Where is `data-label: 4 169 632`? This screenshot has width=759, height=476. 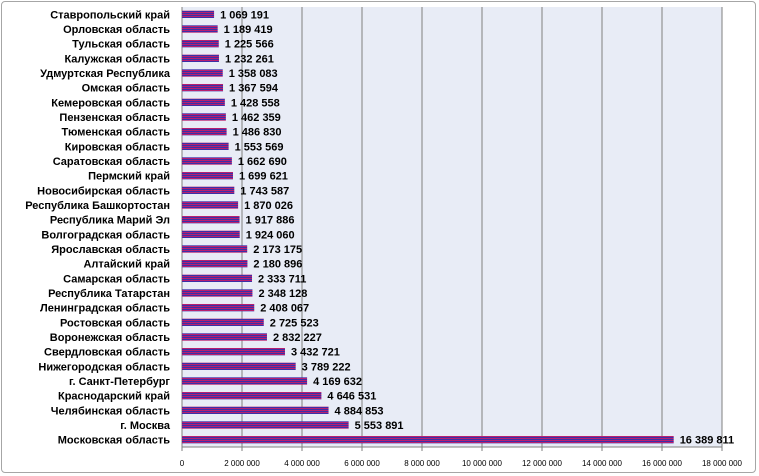 data-label: 4 169 632 is located at coordinates (337, 382).